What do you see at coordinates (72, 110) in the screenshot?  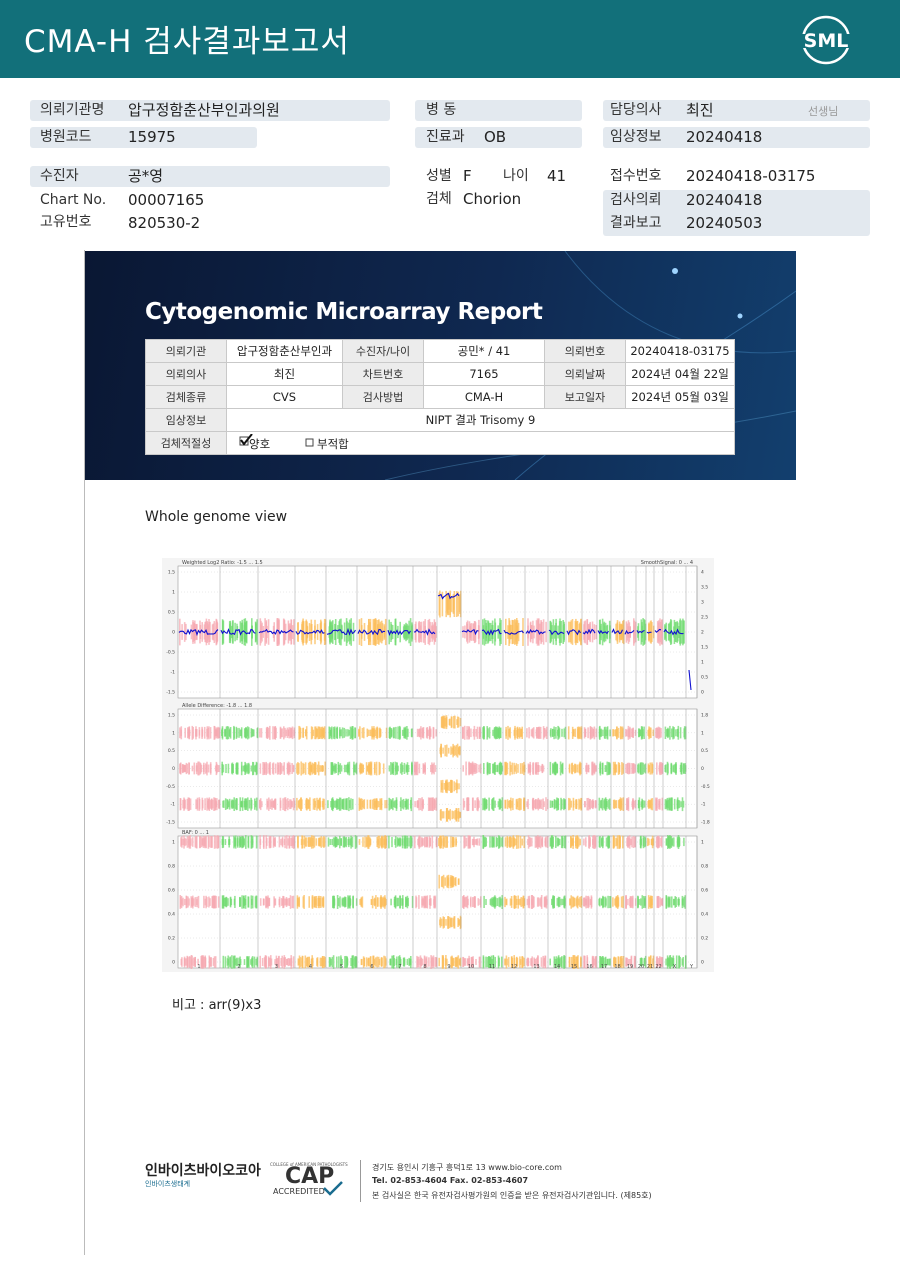 I see `info-label: 의뢰기관명` at bounding box center [72, 110].